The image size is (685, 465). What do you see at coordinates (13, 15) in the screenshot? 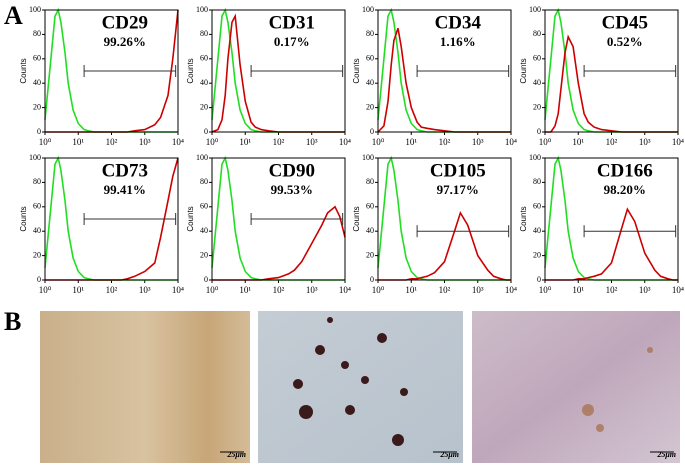
I see `panel-label: A` at bounding box center [13, 15].